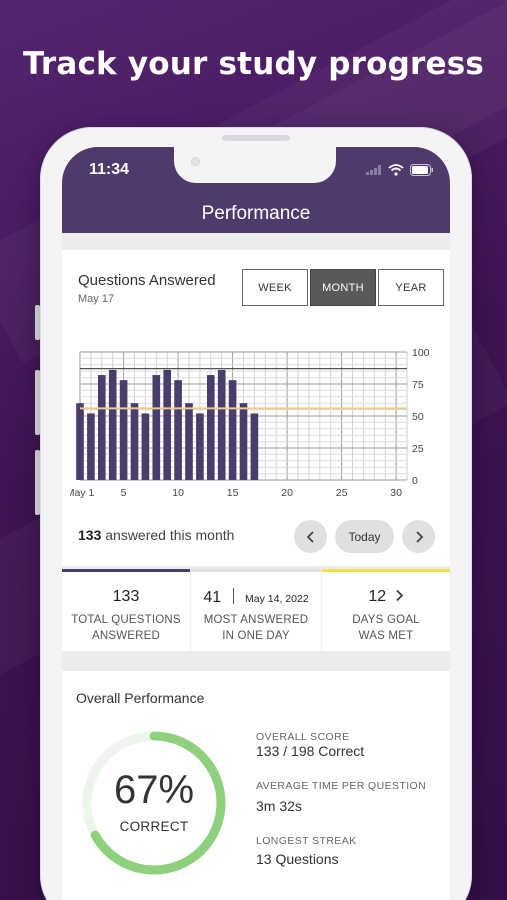 The width and height of the screenshot is (507, 900). I want to click on today-button: Today, so click(364, 536).